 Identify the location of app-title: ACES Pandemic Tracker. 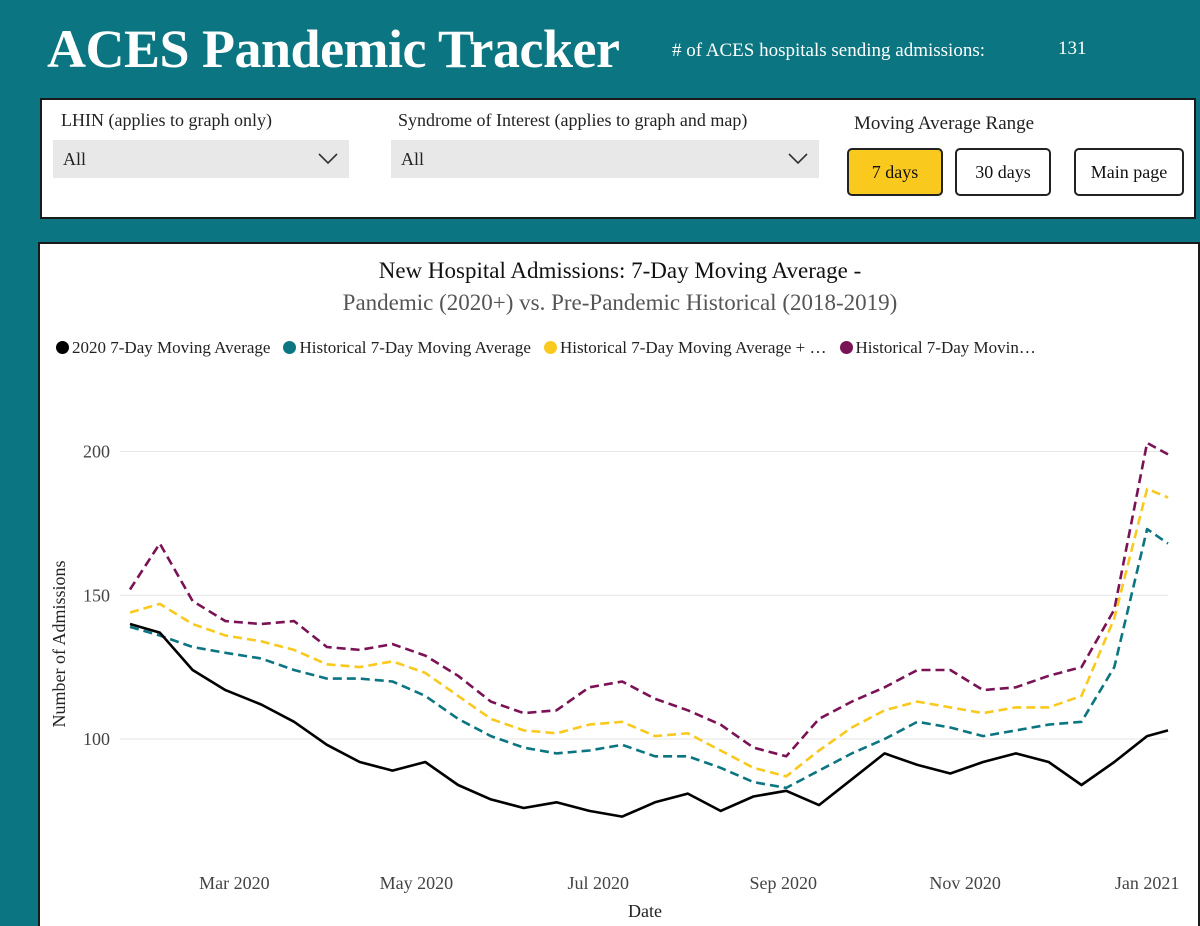
(333, 49).